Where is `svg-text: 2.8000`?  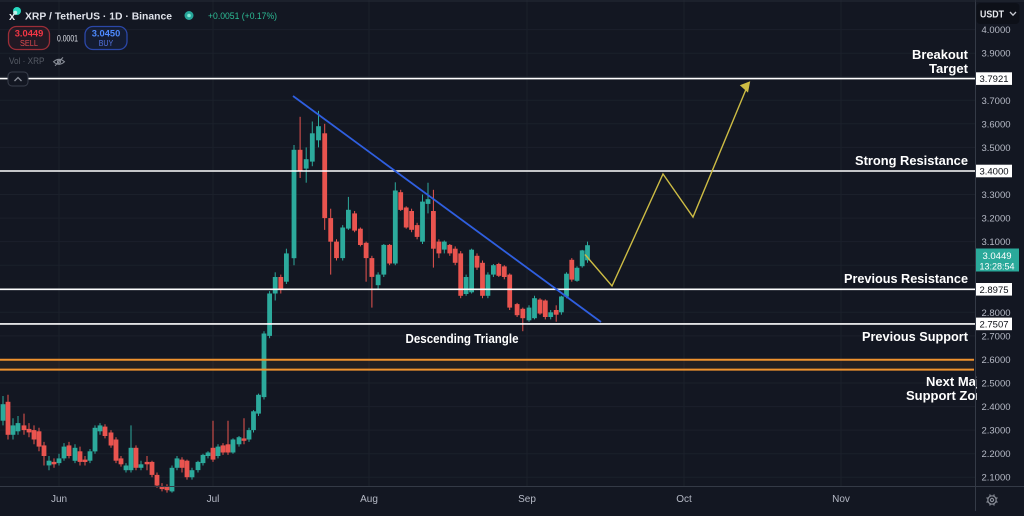 svg-text: 2.8000 is located at coordinates (995, 313).